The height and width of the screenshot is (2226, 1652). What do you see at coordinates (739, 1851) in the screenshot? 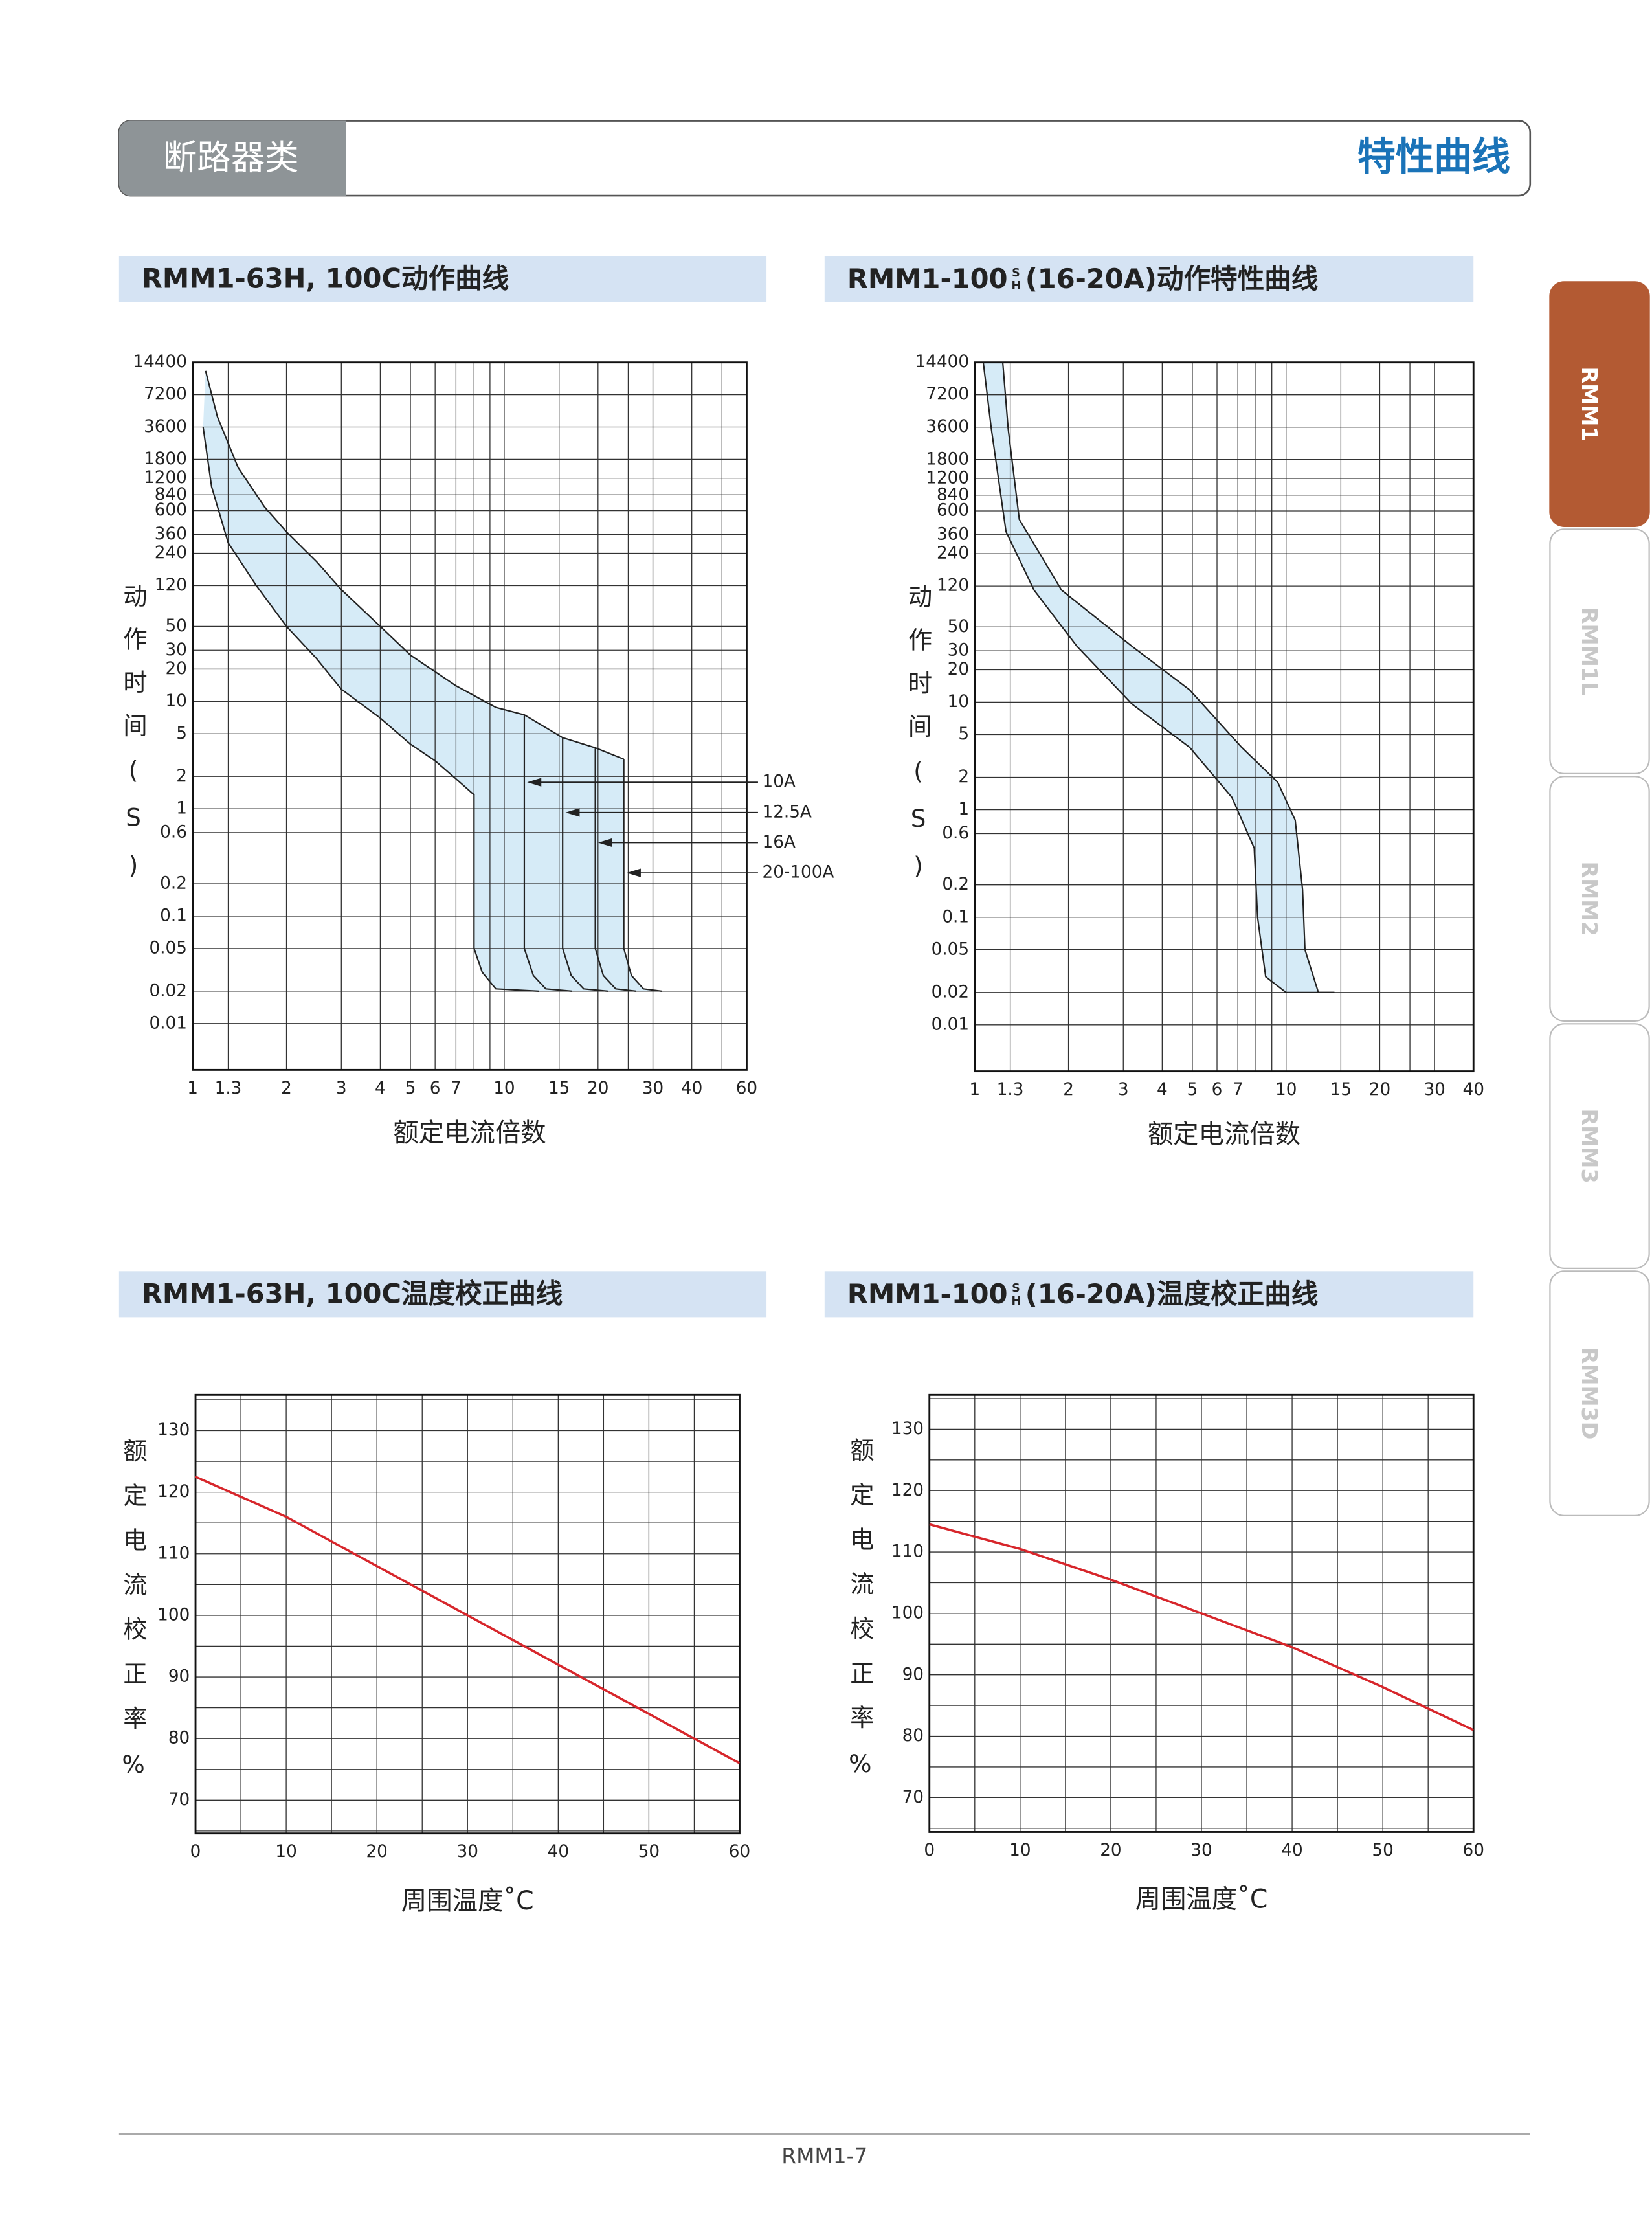
I see `x-tick-label: 60` at bounding box center [739, 1851].